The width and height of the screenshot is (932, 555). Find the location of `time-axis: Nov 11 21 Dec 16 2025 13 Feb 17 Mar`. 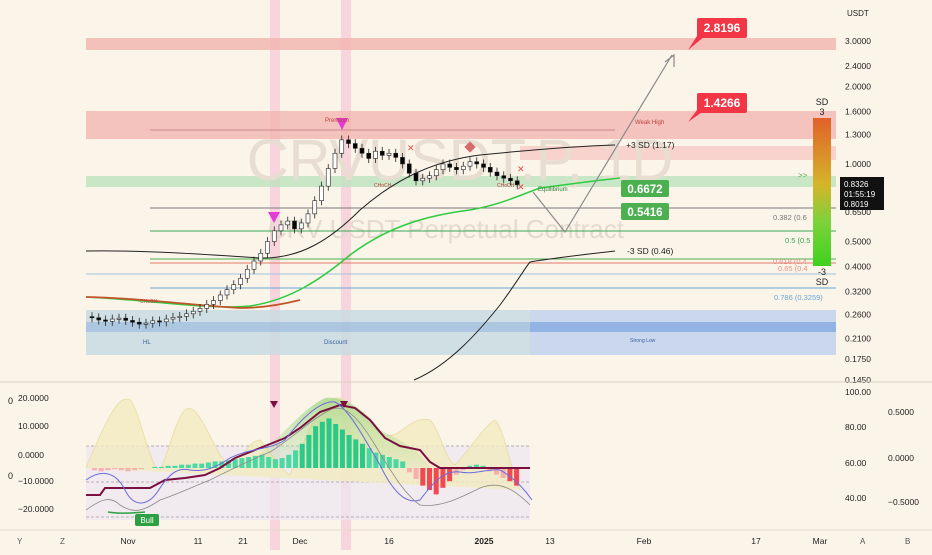

time-axis: Nov 11 21 Dec 16 2025 13 Feb 17 Mar is located at coordinates (473, 541).